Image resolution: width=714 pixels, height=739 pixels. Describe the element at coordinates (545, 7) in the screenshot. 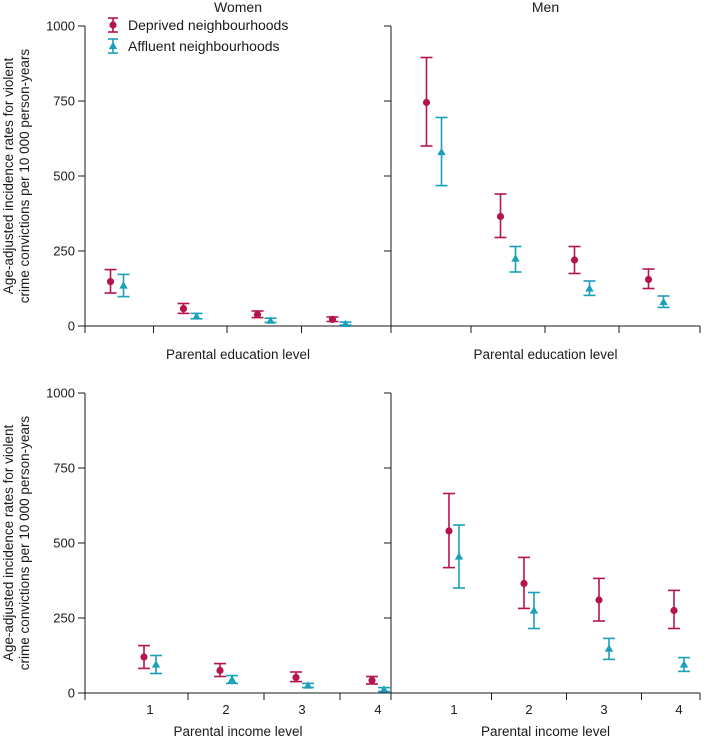

I see `panel-title: Men` at that location.